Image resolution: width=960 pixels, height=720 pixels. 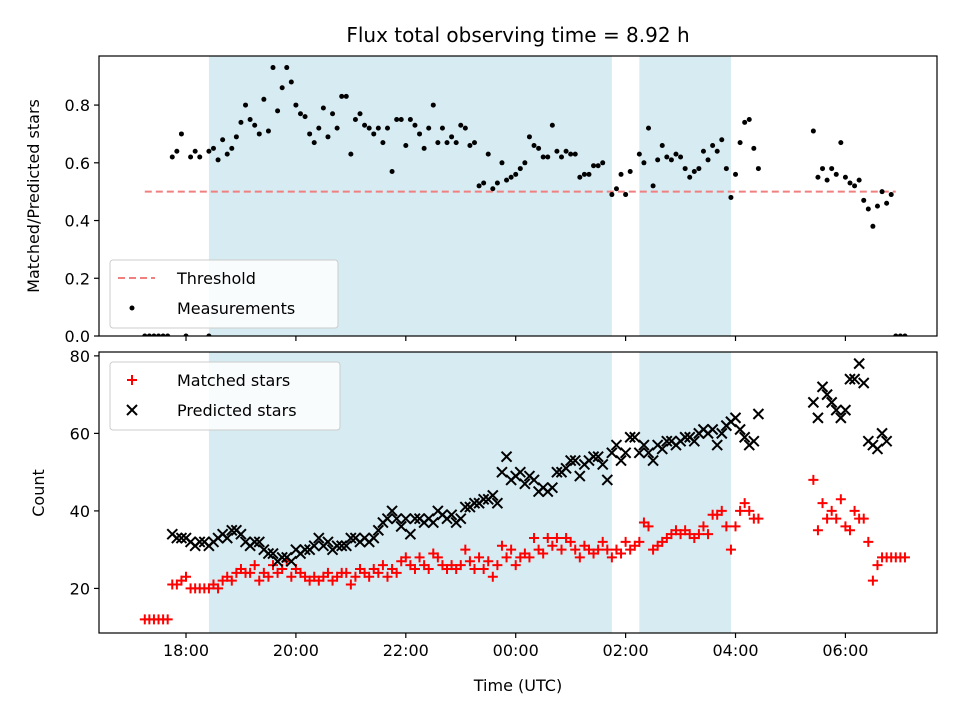 What do you see at coordinates (77, 105) in the screenshot?
I see `top-ytick-label-4: 0.8` at bounding box center [77, 105].